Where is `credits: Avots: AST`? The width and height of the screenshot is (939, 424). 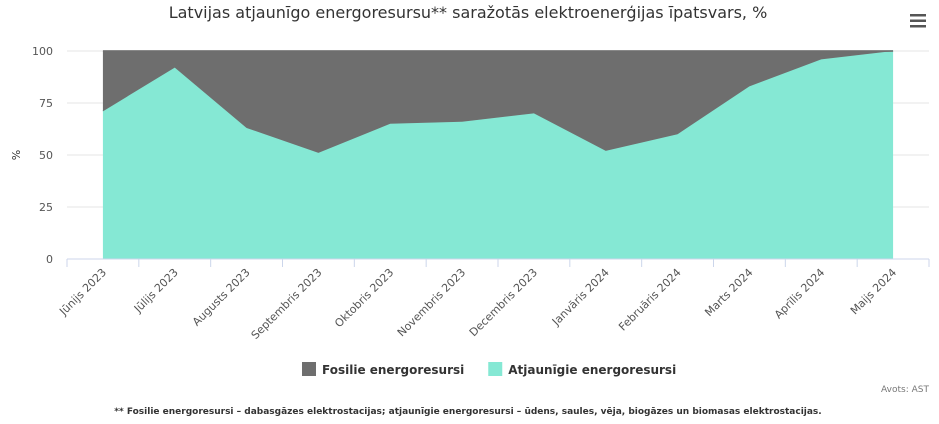
credits: Avots: AST is located at coordinates (905, 390).